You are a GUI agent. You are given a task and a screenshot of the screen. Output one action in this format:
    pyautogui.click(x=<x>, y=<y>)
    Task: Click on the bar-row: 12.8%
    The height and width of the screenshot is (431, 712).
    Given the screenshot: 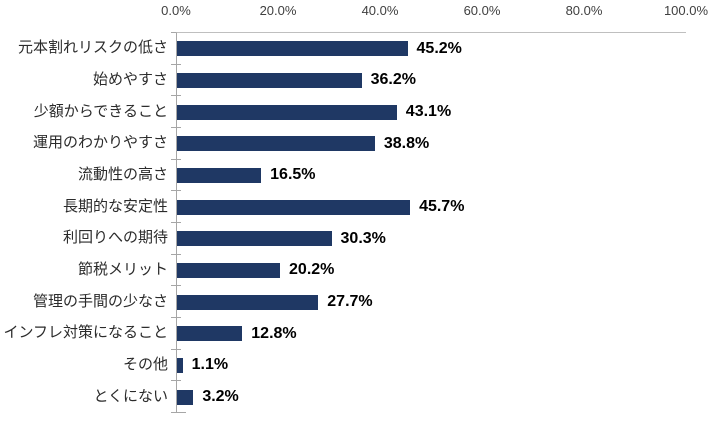 What is the action you would take?
    pyautogui.click(x=431, y=334)
    